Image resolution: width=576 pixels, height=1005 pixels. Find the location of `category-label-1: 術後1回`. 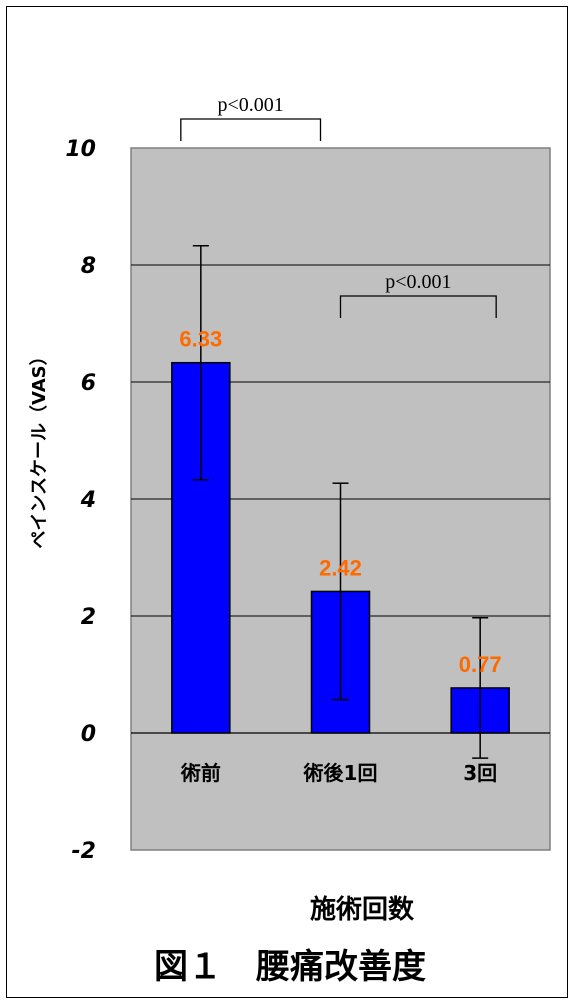

category-label-1: 術後1回 is located at coordinates (340, 773).